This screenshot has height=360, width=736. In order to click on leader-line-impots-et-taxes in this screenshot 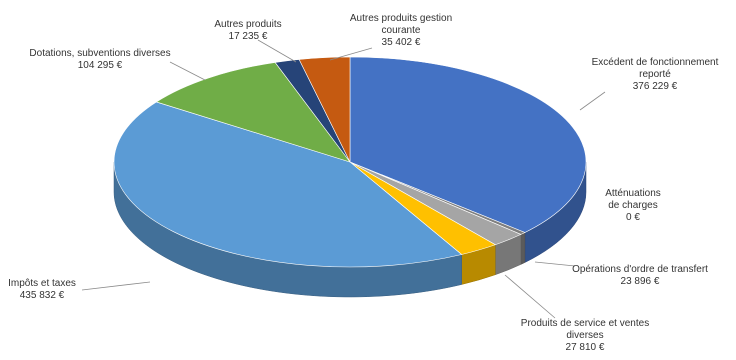, I will do `click(116, 286)`.